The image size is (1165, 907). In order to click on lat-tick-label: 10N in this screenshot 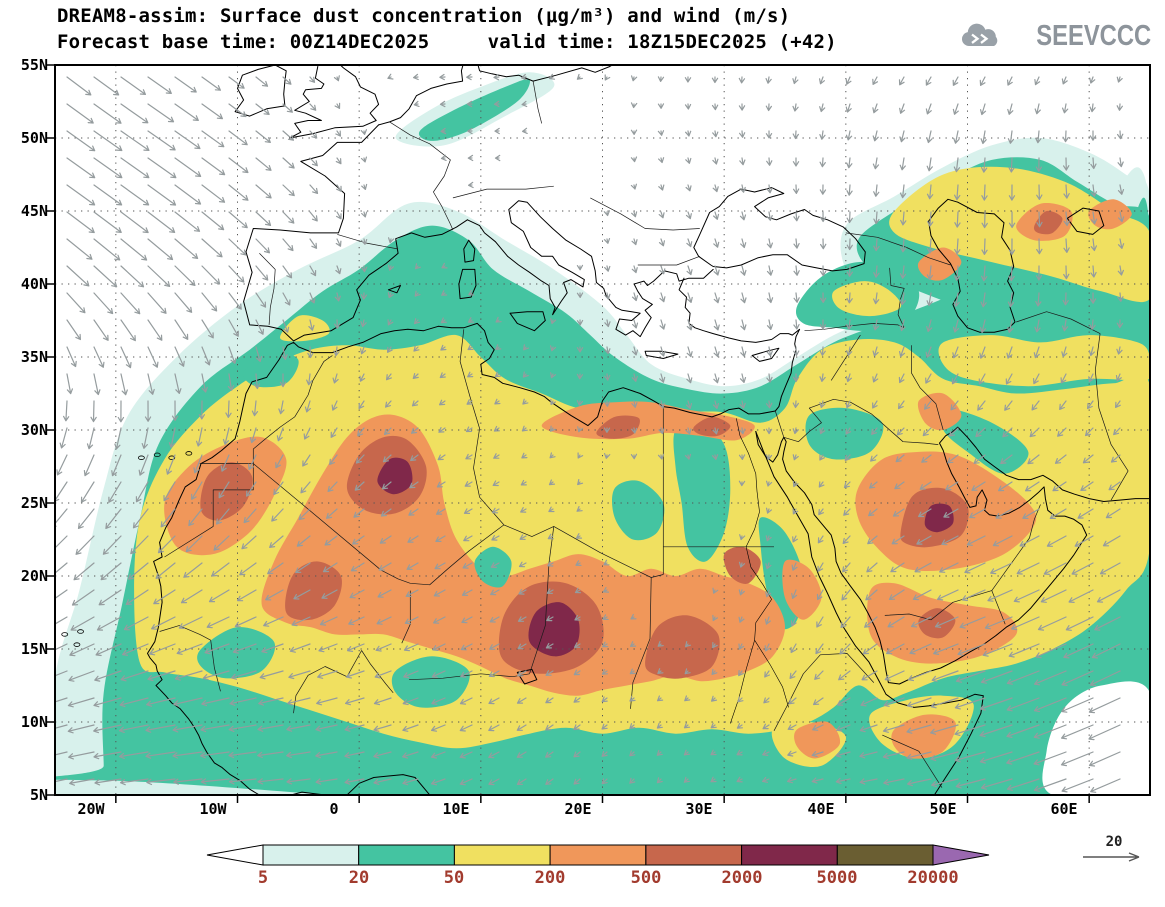, I will do `click(34, 722)`.